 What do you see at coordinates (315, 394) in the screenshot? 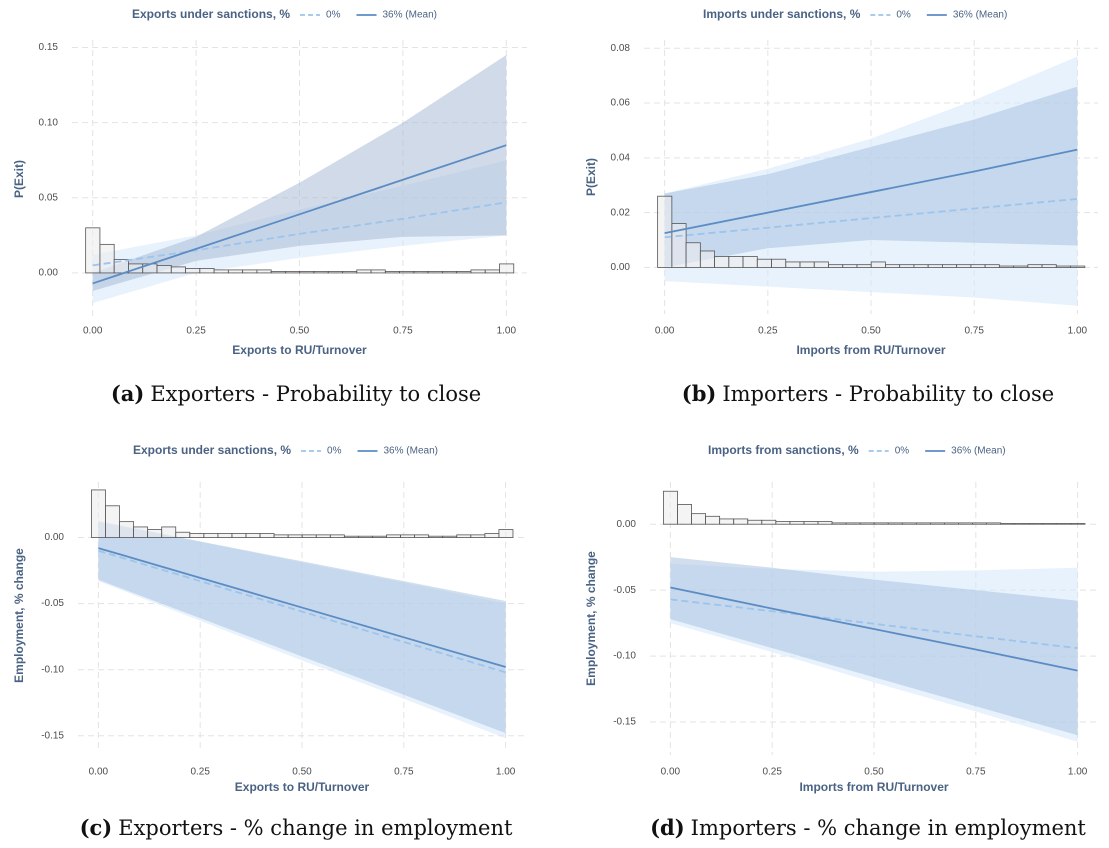
I see `caption-text: Exporters - Probability to close` at bounding box center [315, 394].